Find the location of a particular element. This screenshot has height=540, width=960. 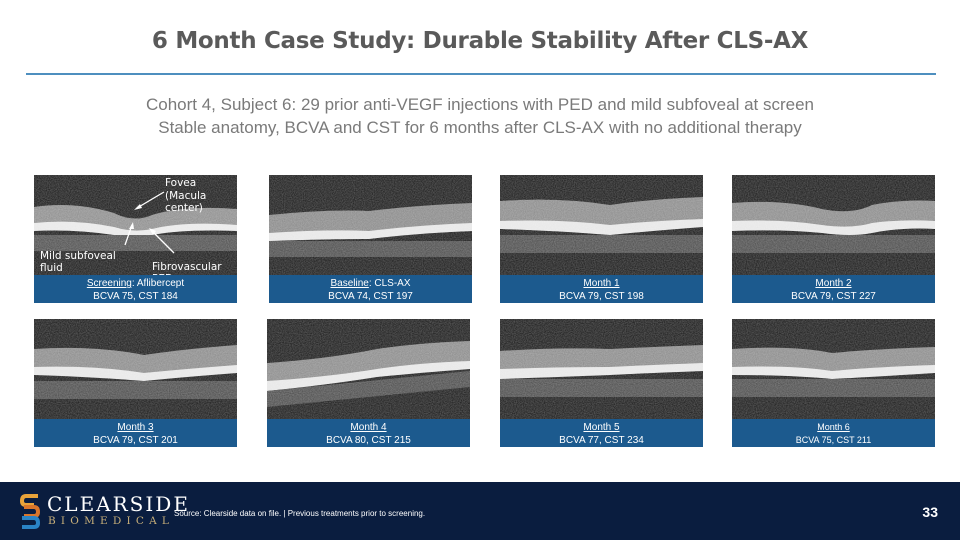

panel-caption: Month 6 BCVA 75, CST 211 is located at coordinates (833, 433).